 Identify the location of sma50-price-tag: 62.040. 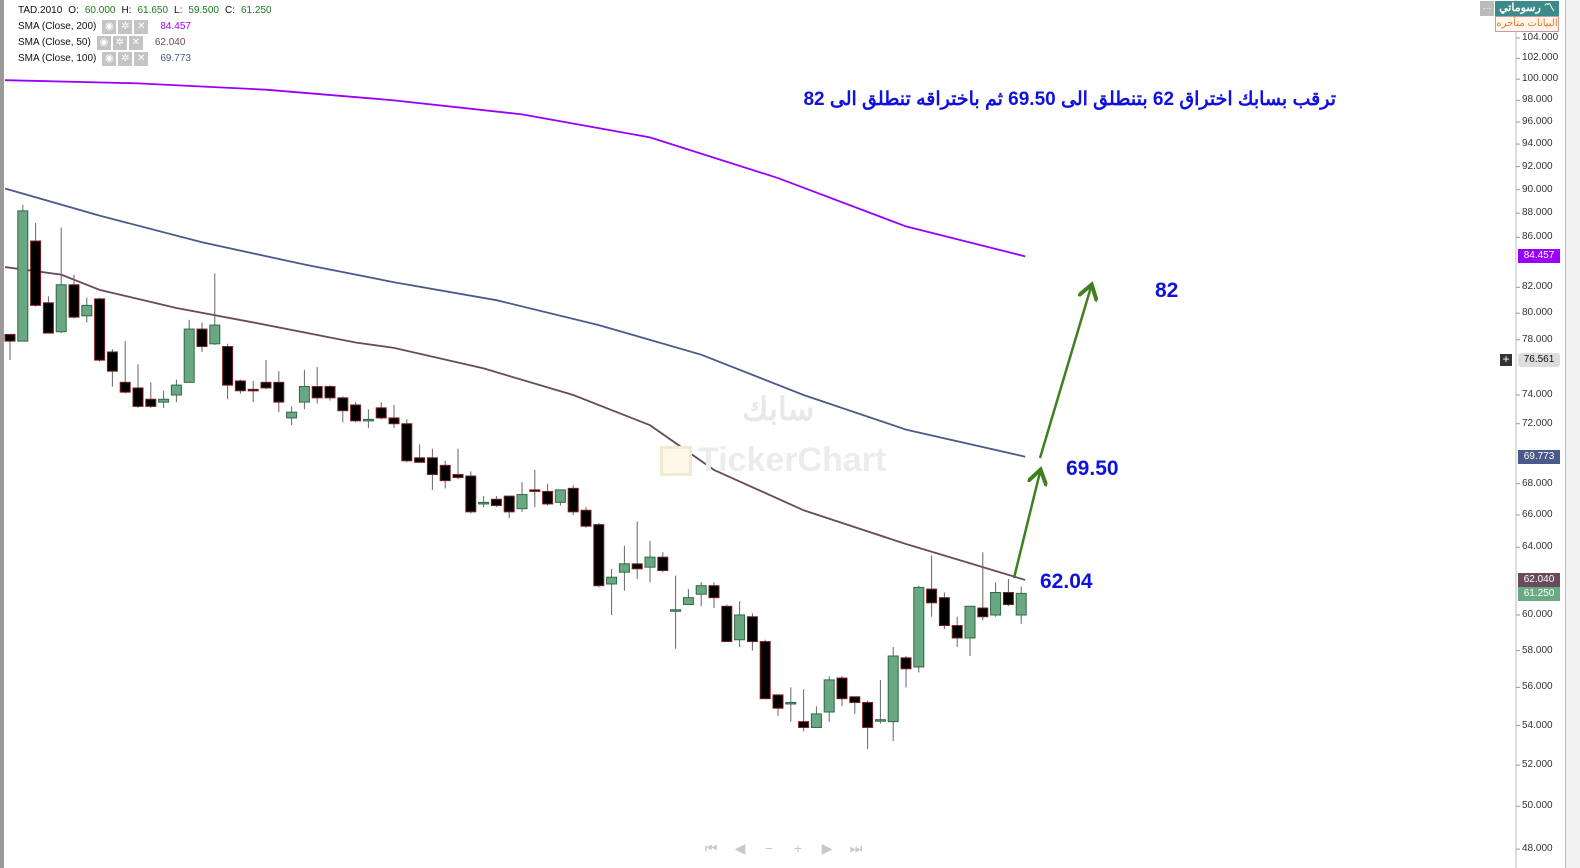
(1539, 580).